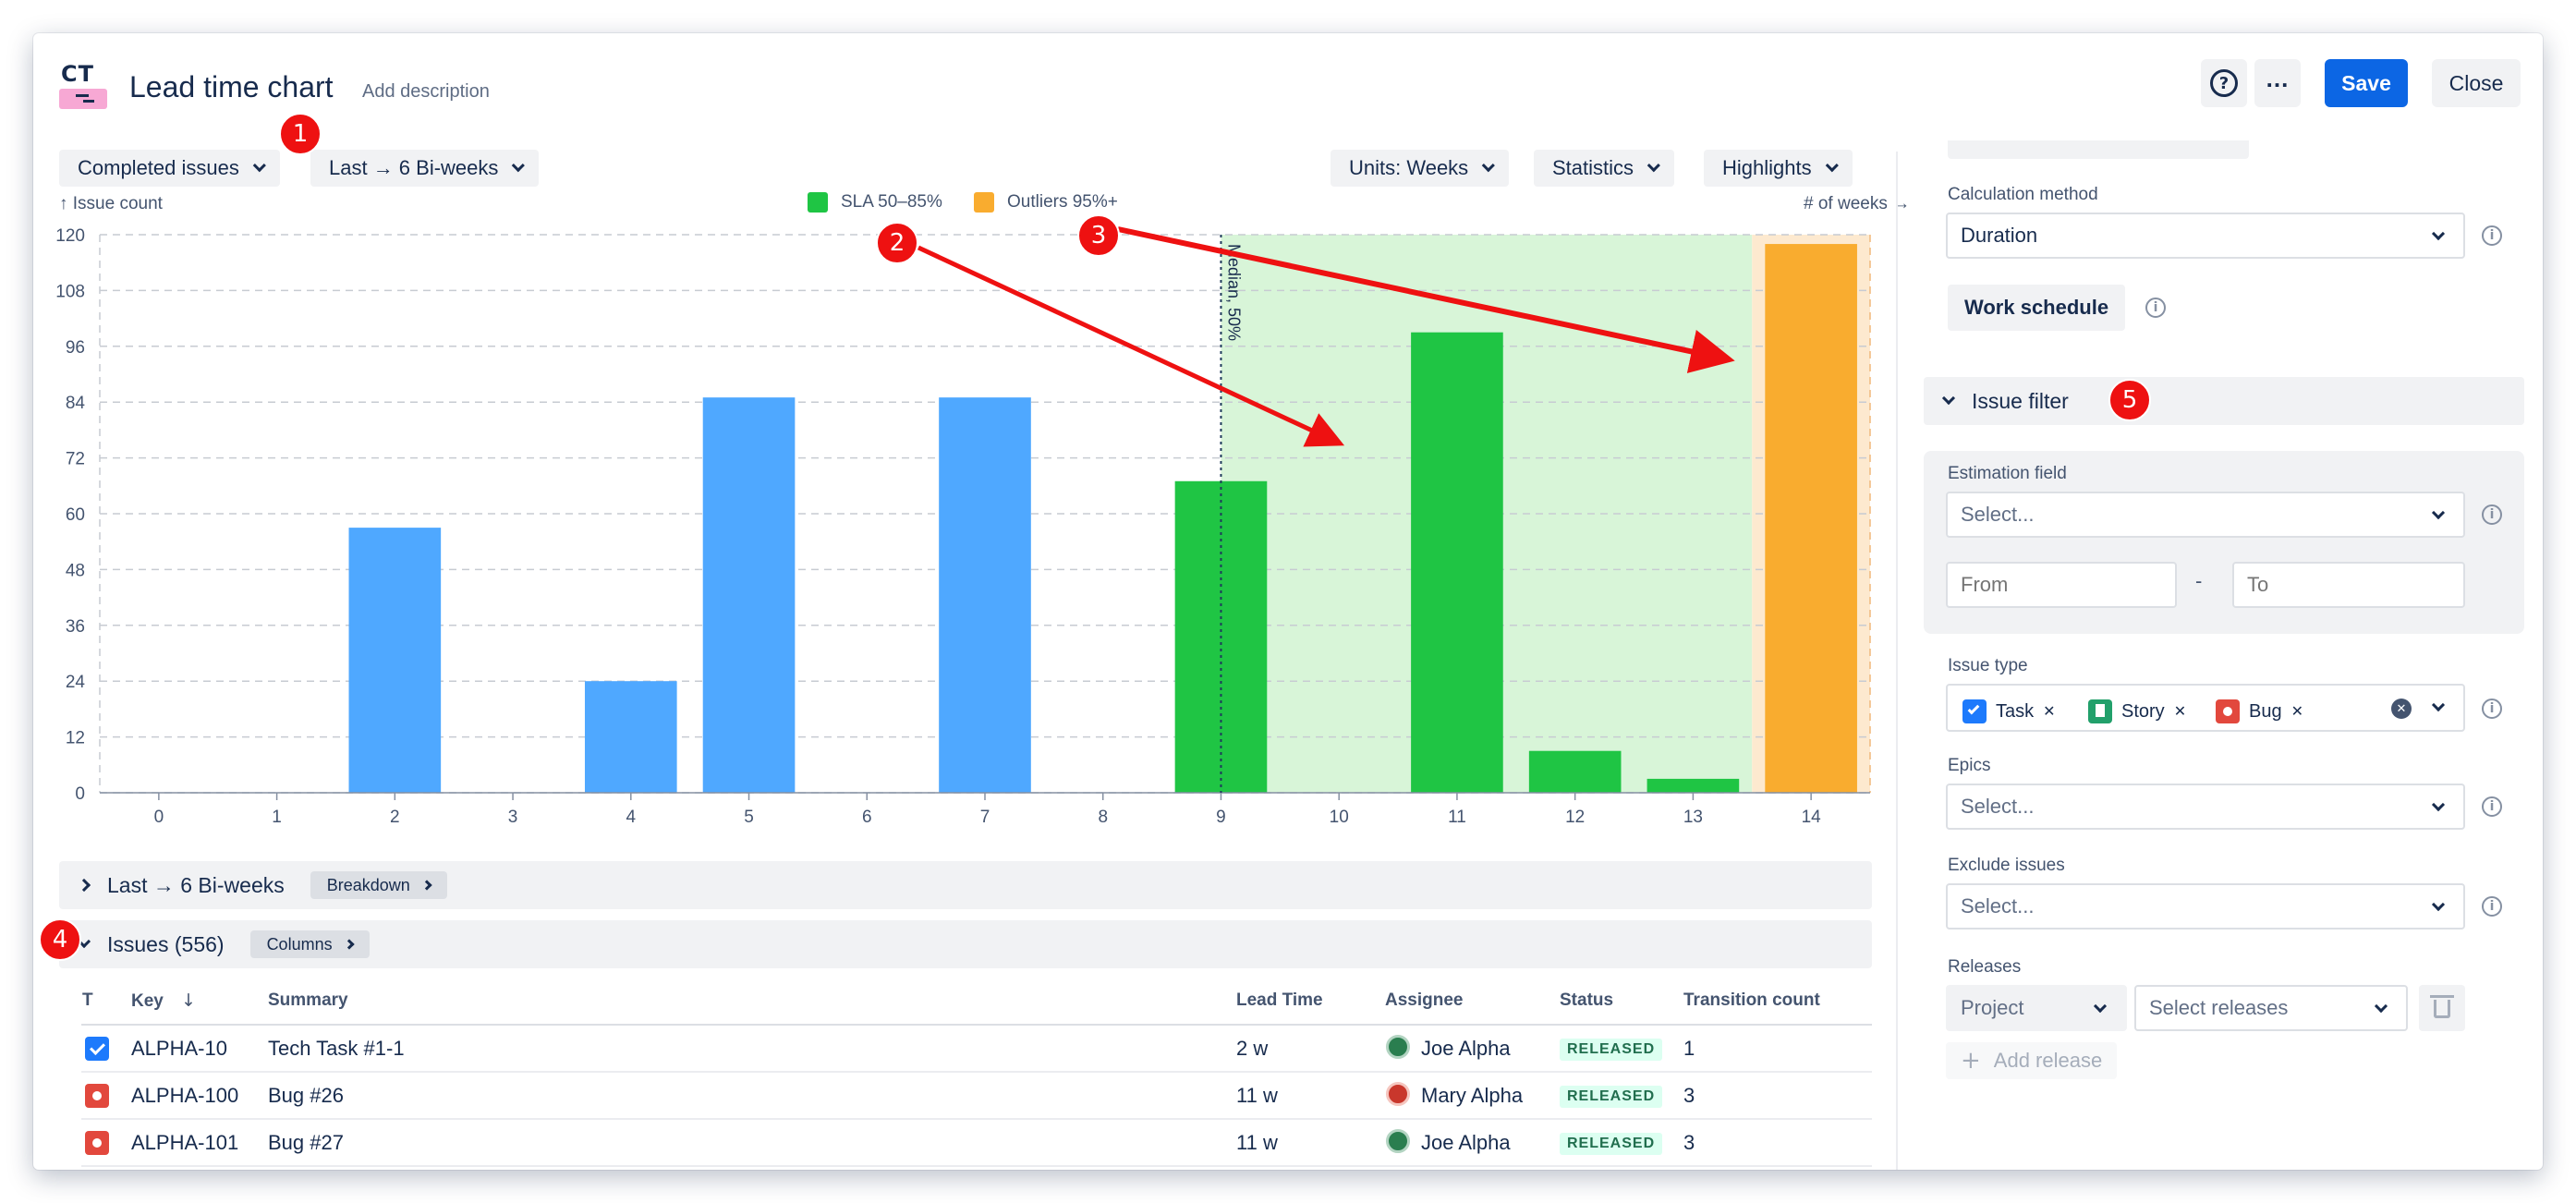  Describe the element at coordinates (80, 794) in the screenshot. I see `y-tick-label: 0` at that location.